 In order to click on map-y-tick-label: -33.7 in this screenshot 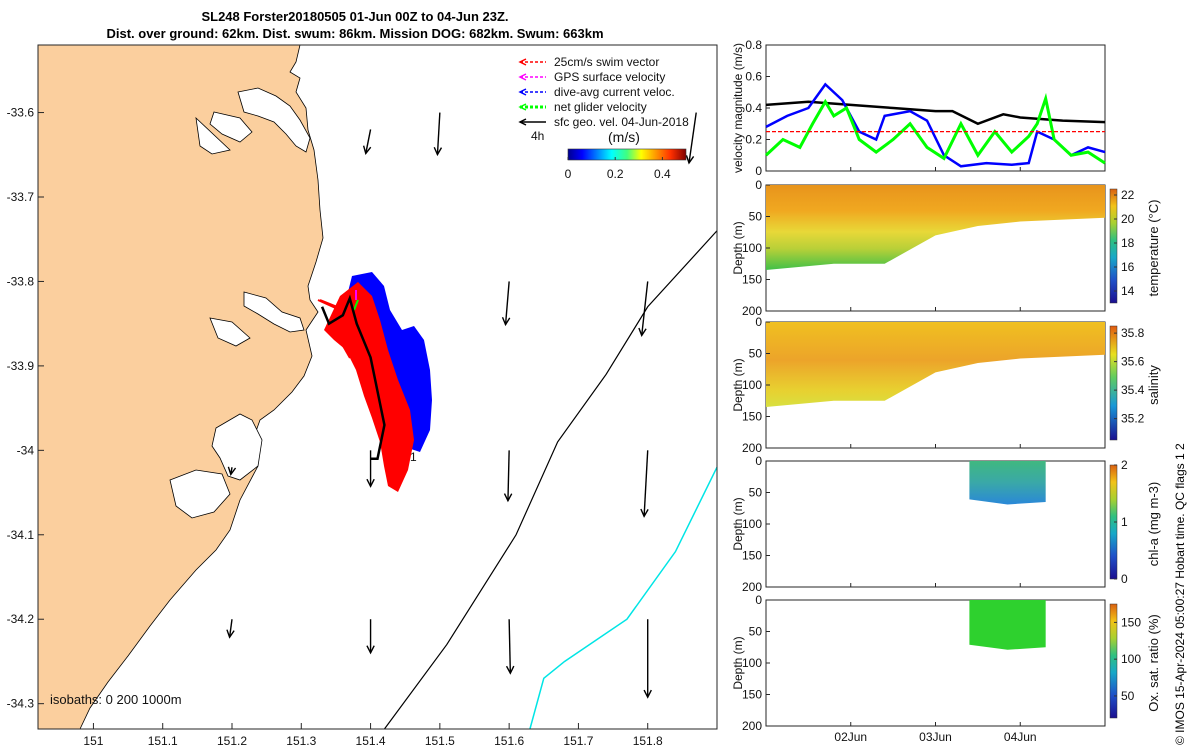, I will do `click(21, 197)`.